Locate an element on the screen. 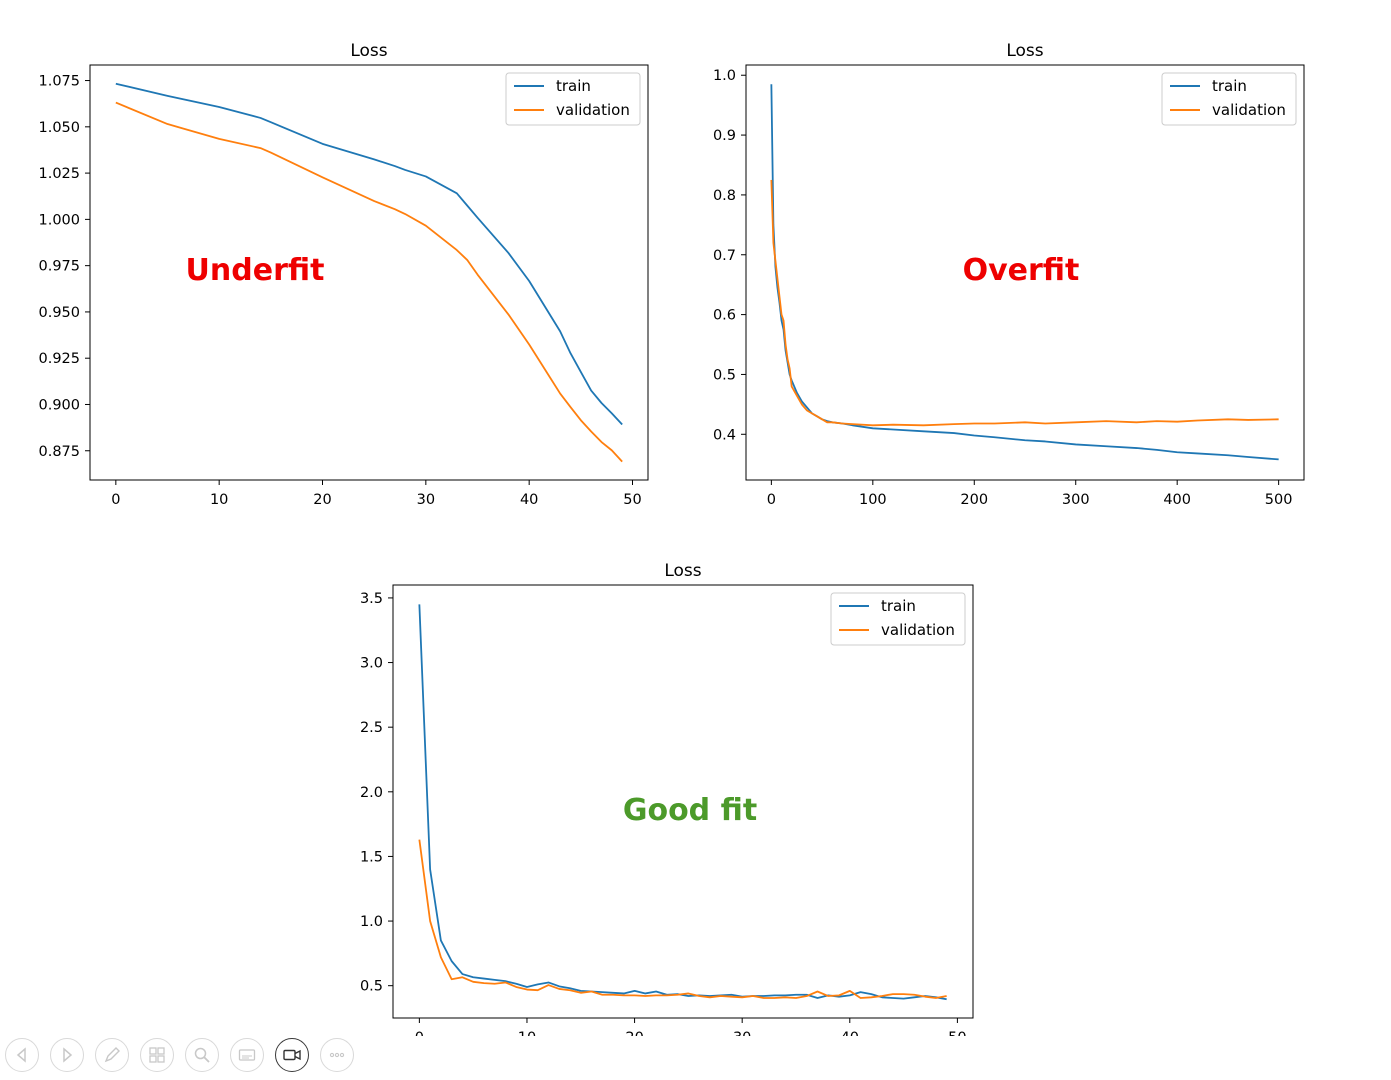  subtitles-icon is located at coordinates (247, 1055).